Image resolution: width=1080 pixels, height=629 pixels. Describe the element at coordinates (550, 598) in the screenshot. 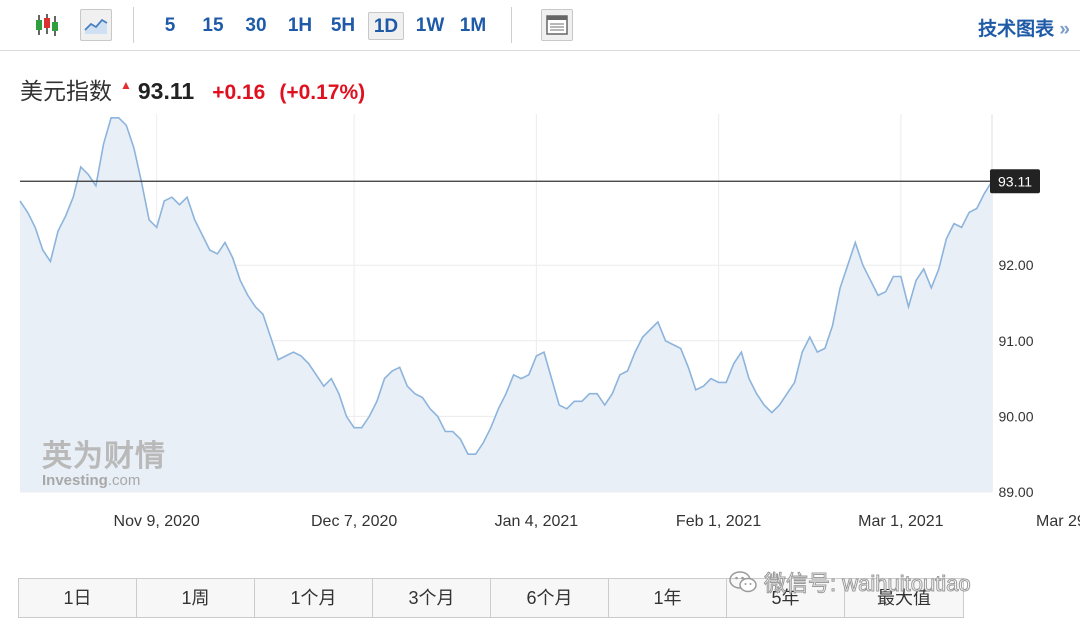

I see `range-6m: 6个月` at that location.